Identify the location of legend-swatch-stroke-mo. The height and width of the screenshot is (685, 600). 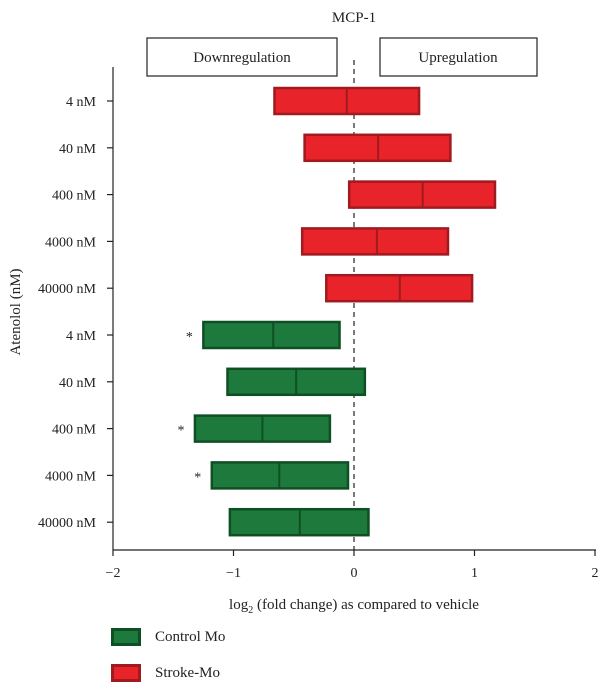
(126, 673).